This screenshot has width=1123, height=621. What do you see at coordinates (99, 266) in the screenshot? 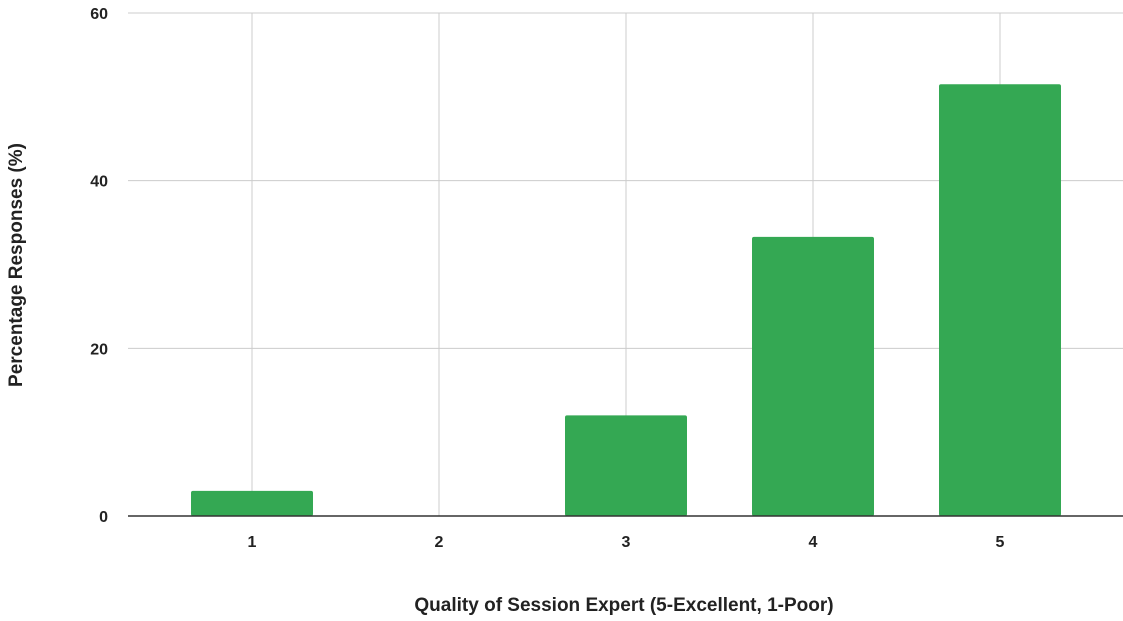
I see `y-axis-ticks: 0 20 40 60` at bounding box center [99, 266].